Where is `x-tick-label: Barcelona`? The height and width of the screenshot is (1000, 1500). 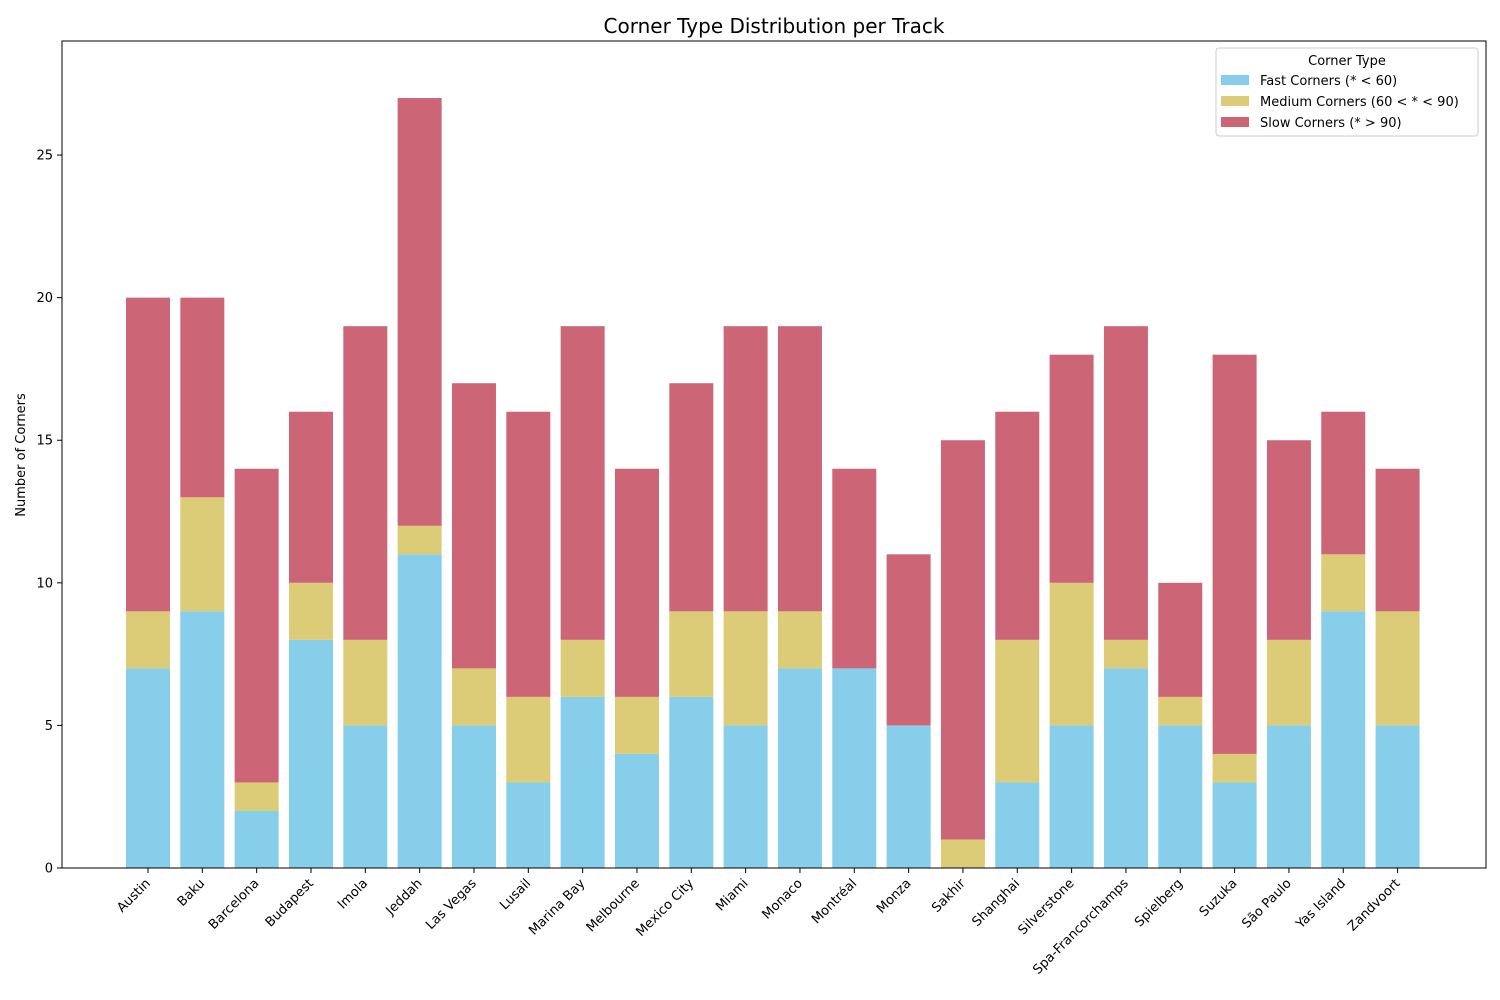
x-tick-label: Barcelona is located at coordinates (234, 904).